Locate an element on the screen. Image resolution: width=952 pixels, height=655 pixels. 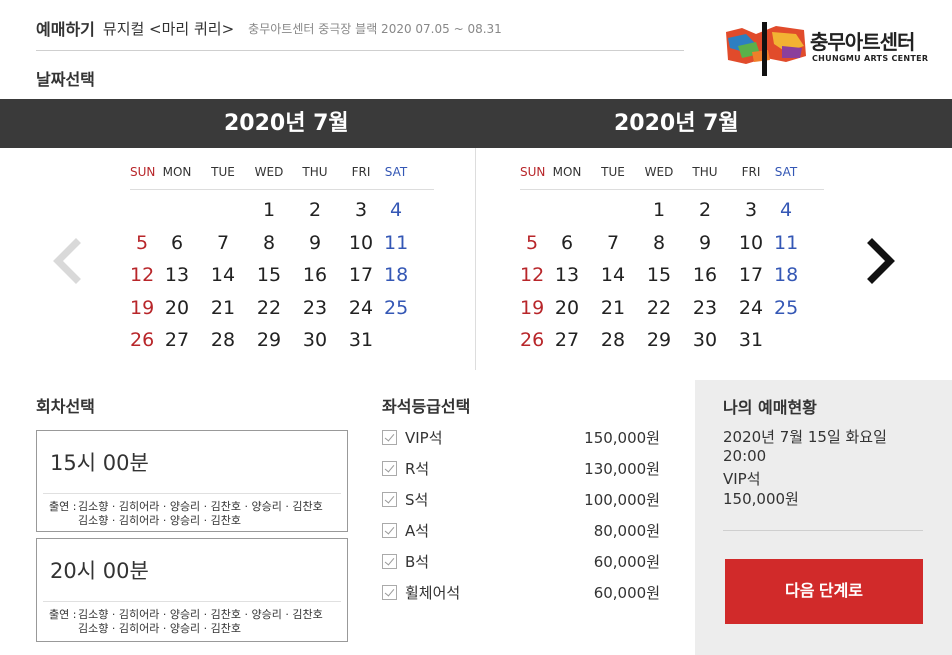
seat-section-label: 좌석등급선택 is located at coordinates (426, 406).